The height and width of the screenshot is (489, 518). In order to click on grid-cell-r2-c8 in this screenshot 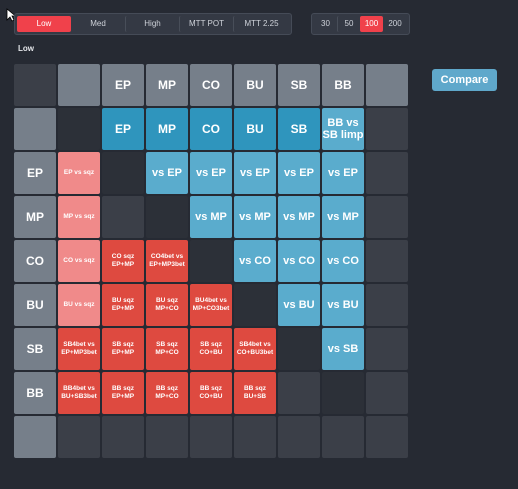, I will do `click(387, 173)`.